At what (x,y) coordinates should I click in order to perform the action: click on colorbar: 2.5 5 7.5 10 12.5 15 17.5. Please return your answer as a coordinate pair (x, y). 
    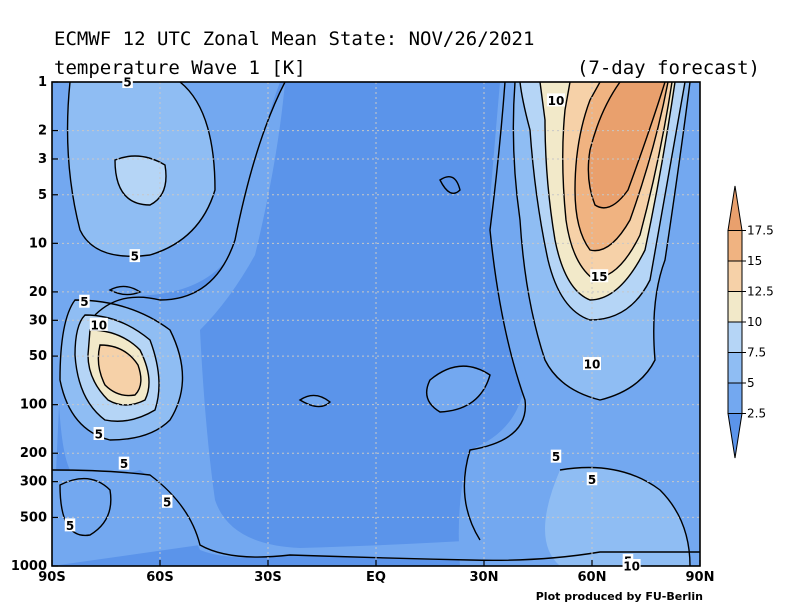
    Looking at the image, I should click on (750, 322).